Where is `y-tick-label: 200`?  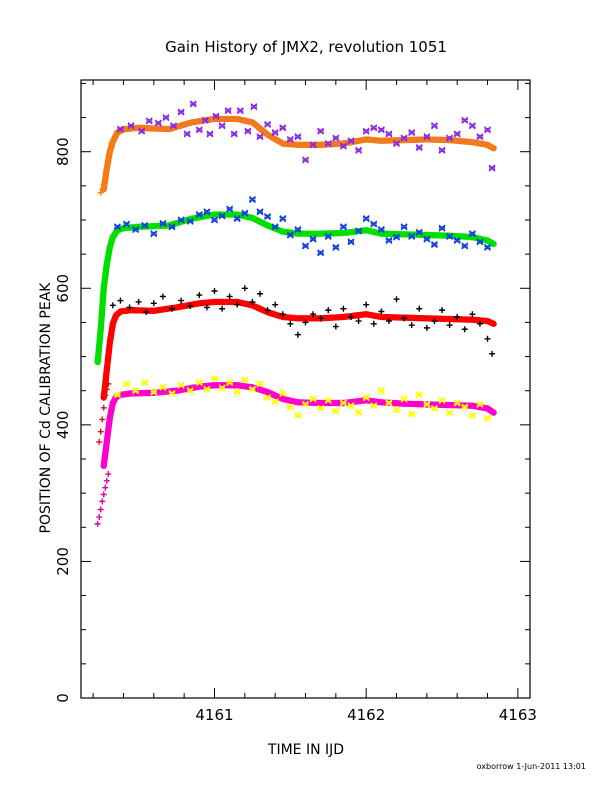 y-tick-label: 200 is located at coordinates (63, 561).